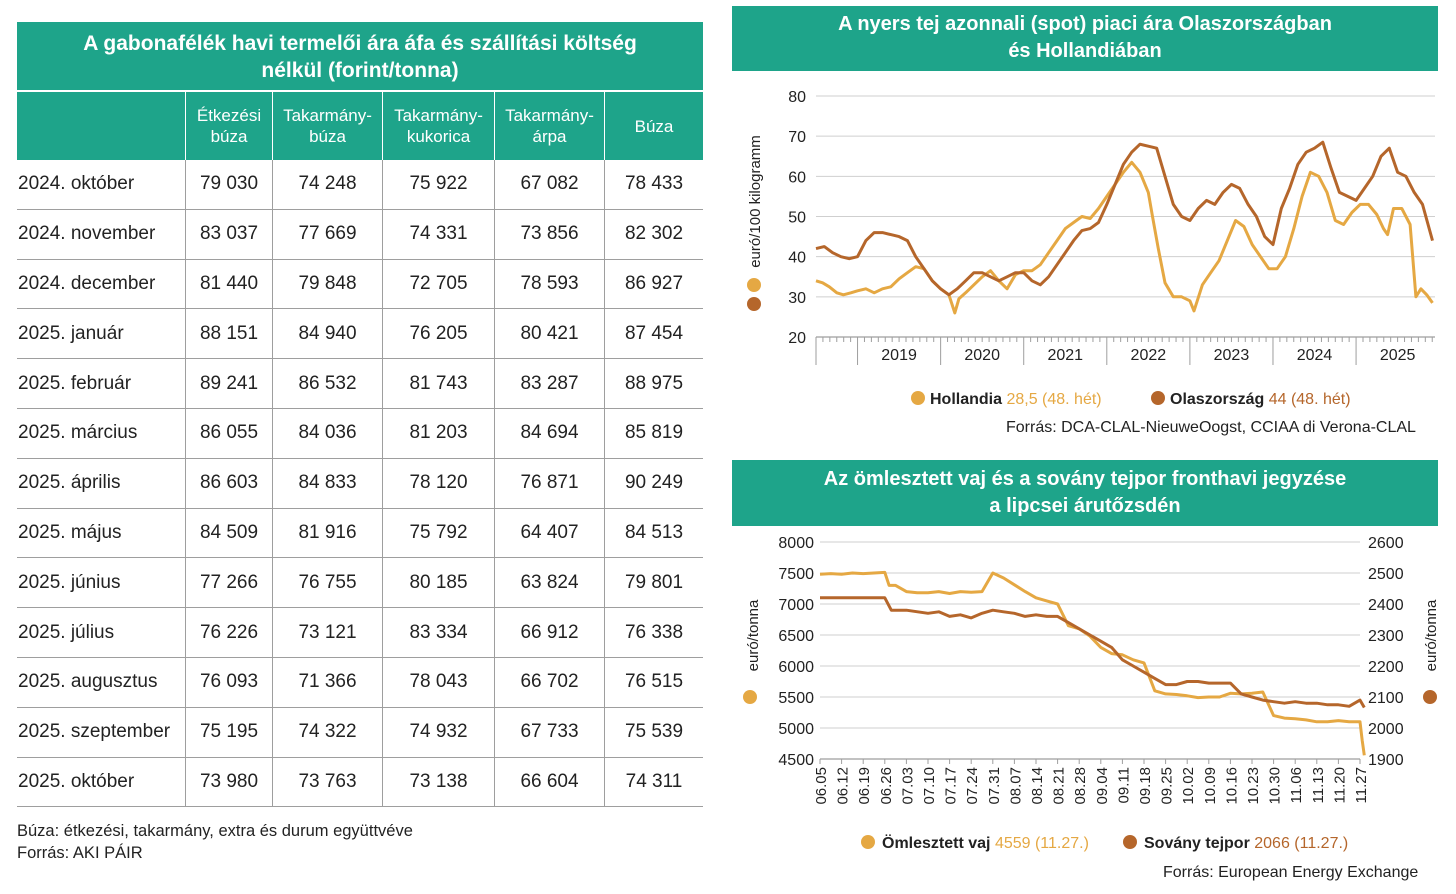 Image resolution: width=1456 pixels, height=894 pixels. What do you see at coordinates (1065, 355) in the screenshot?
I see `x-tick-label: 2021` at bounding box center [1065, 355].